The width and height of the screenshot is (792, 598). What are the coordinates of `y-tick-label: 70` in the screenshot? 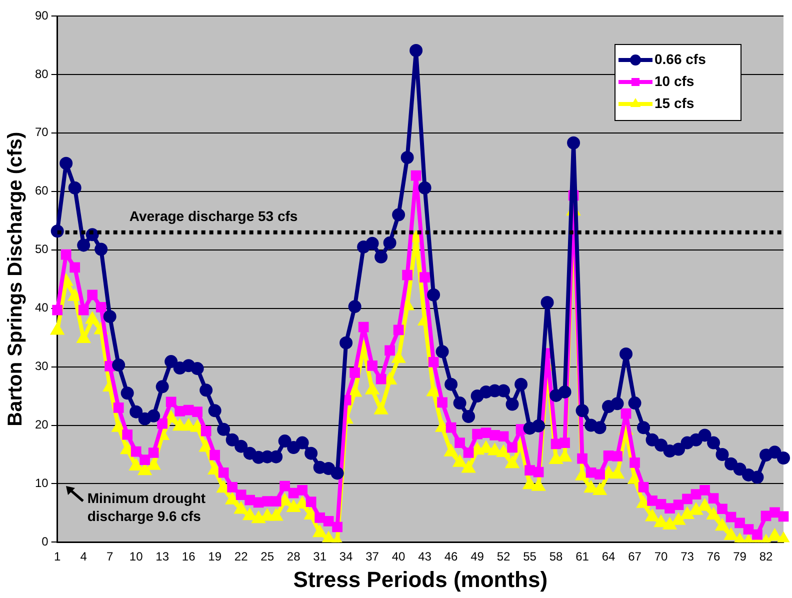 It's located at (41, 132).